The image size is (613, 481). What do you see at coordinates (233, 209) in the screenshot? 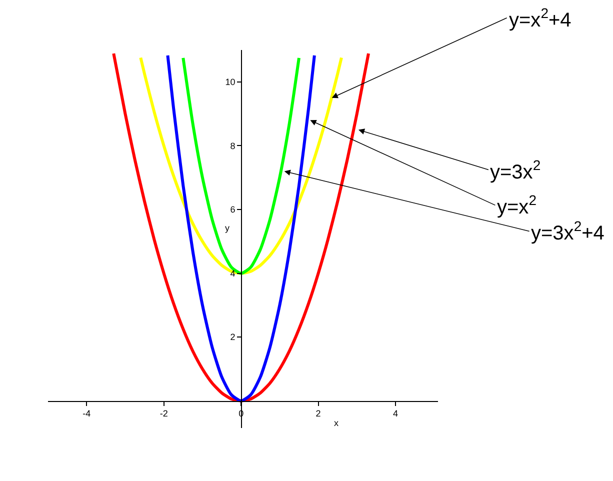
I see `y-tick-label: 6` at bounding box center [233, 209].